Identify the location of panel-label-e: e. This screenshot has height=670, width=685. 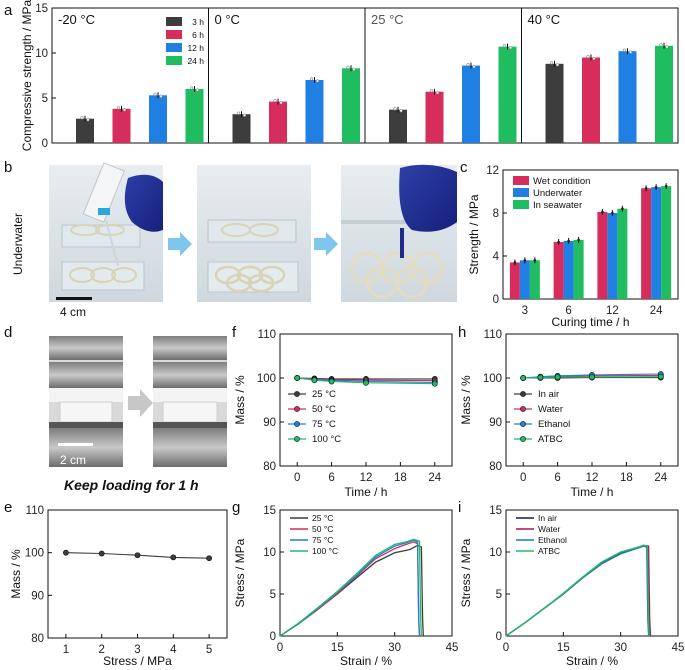
(8, 507).